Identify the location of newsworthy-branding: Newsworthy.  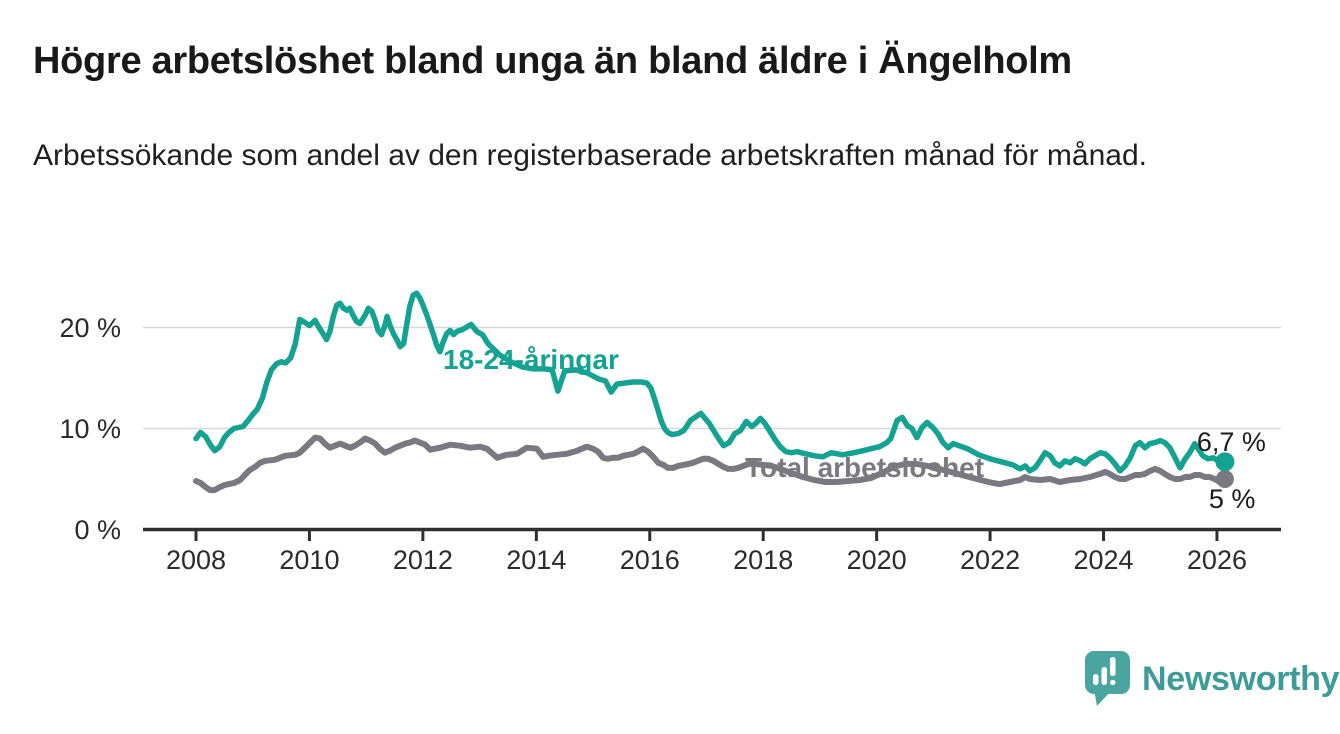
(1212, 679).